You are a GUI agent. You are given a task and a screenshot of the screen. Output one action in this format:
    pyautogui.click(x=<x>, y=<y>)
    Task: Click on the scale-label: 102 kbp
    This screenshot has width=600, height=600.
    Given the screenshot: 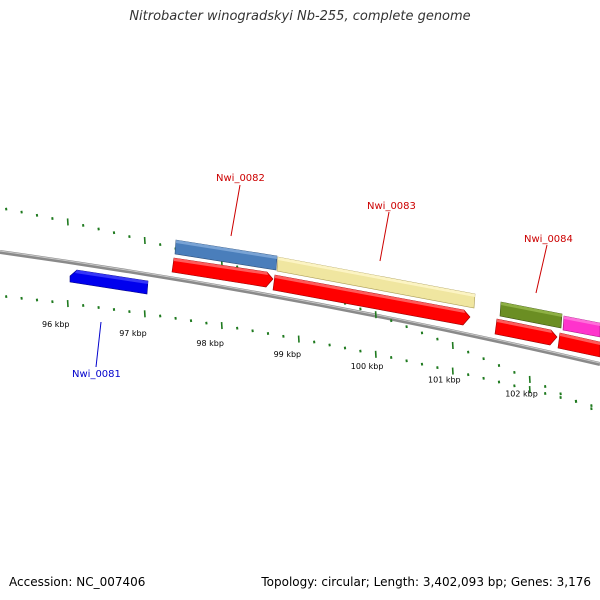 What is the action you would take?
    pyautogui.click(x=521, y=394)
    